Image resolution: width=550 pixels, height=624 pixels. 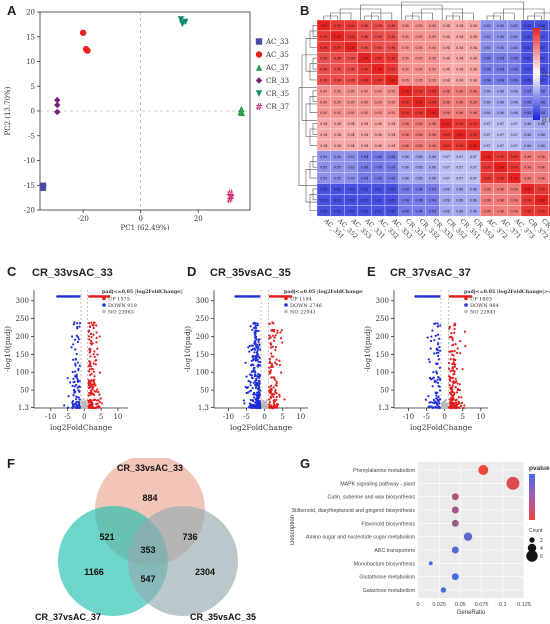 I want to click on heatmap-cell, so click(x=549, y=80).